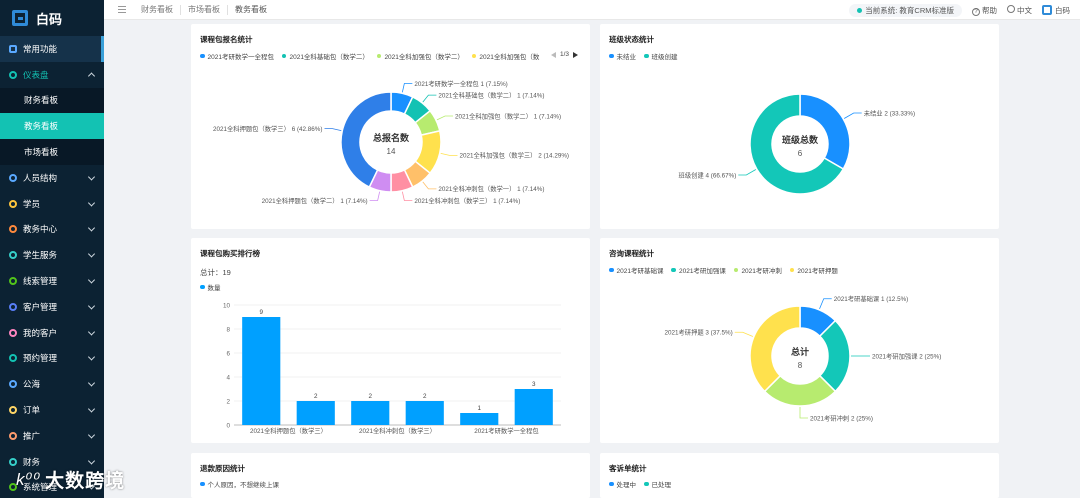 The width and height of the screenshot is (1080, 498). Describe the element at coordinates (52, 410) in the screenshot. I see `sidebar-item: 订单` at that location.